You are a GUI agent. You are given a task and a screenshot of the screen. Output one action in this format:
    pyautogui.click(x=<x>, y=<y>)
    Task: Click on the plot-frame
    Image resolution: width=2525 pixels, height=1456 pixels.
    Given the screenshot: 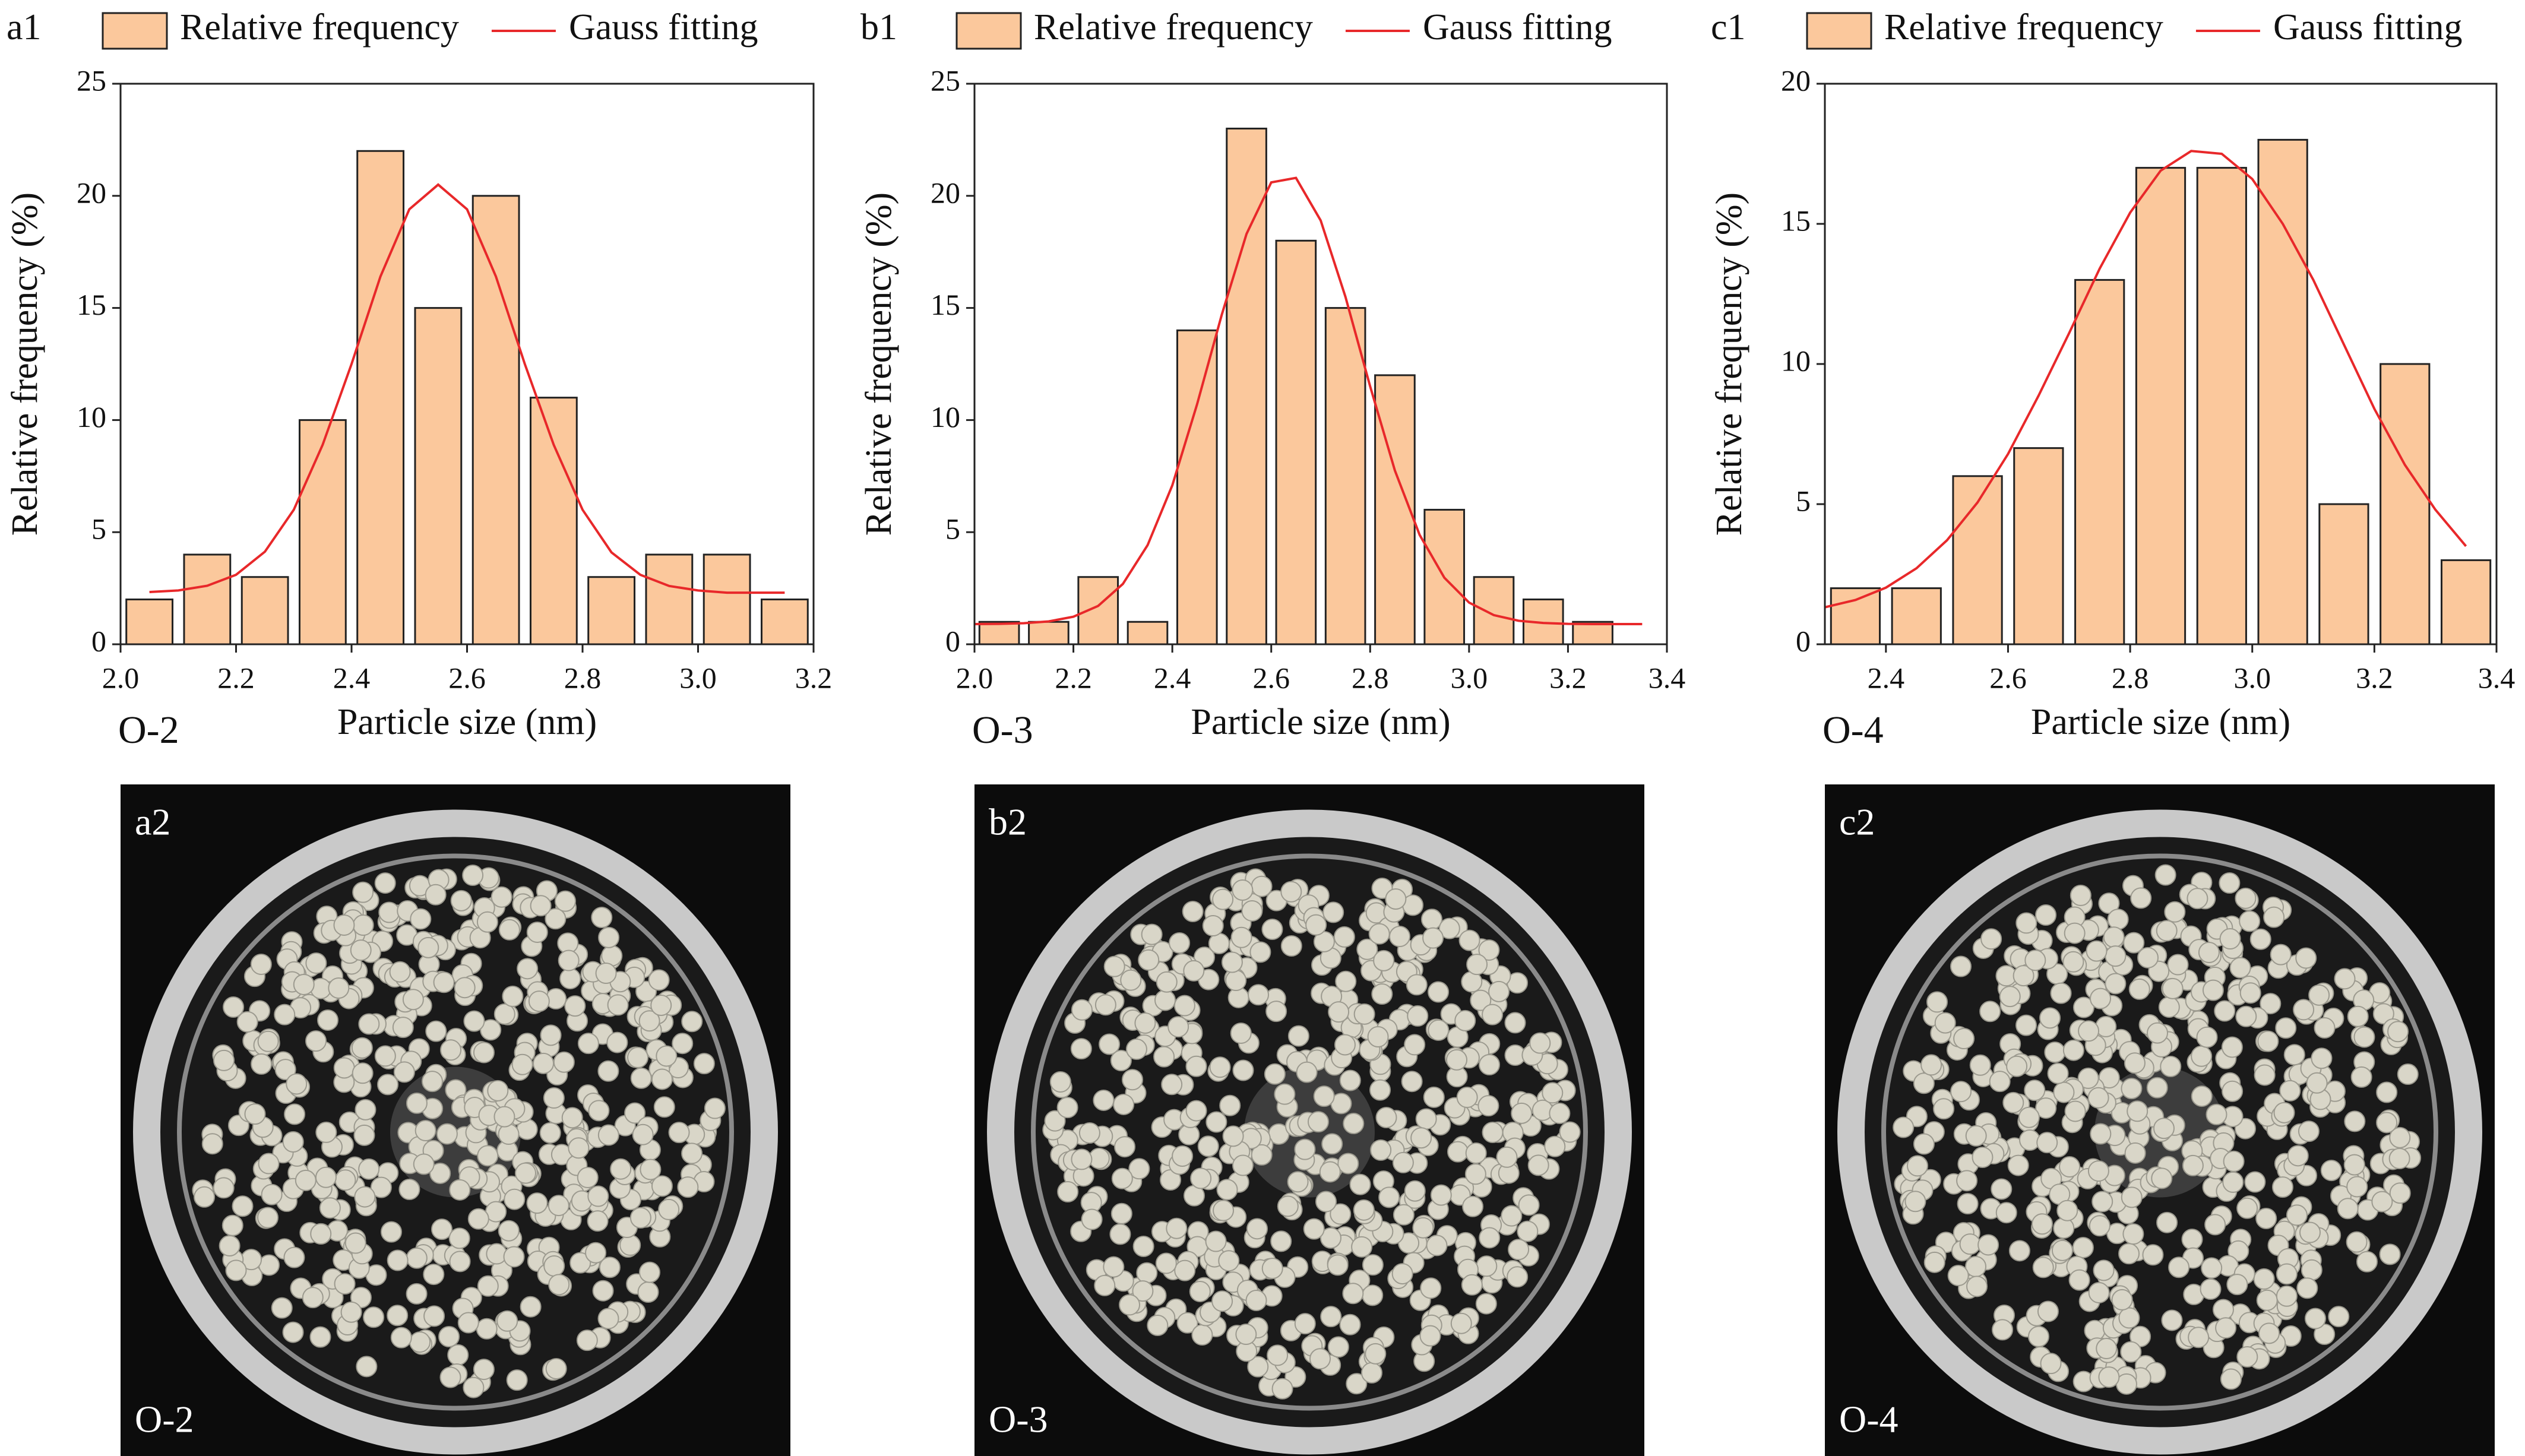 What is the action you would take?
    pyautogui.click(x=1320, y=364)
    